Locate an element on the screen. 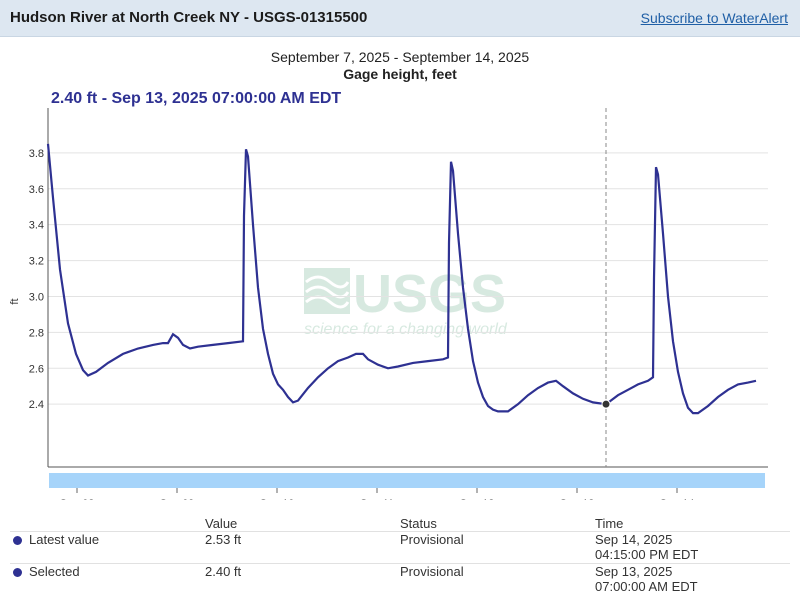 This screenshot has height=597, width=800. y-tick-label: 2.6 is located at coordinates (36, 369).